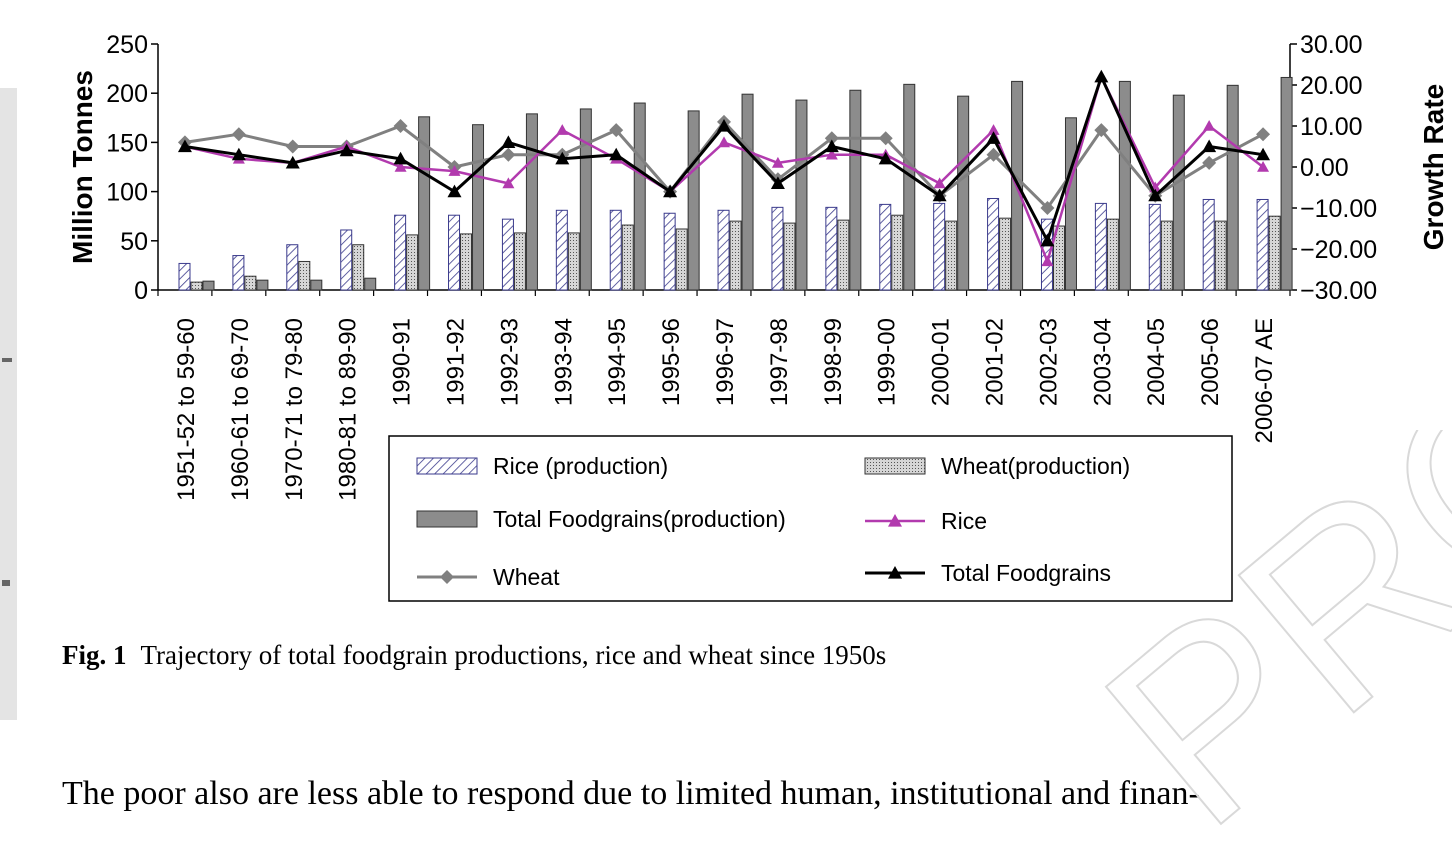 The width and height of the screenshot is (1452, 850). Describe the element at coordinates (1156, 362) in the screenshot. I see `x-tick-label: 2004-05` at that location.